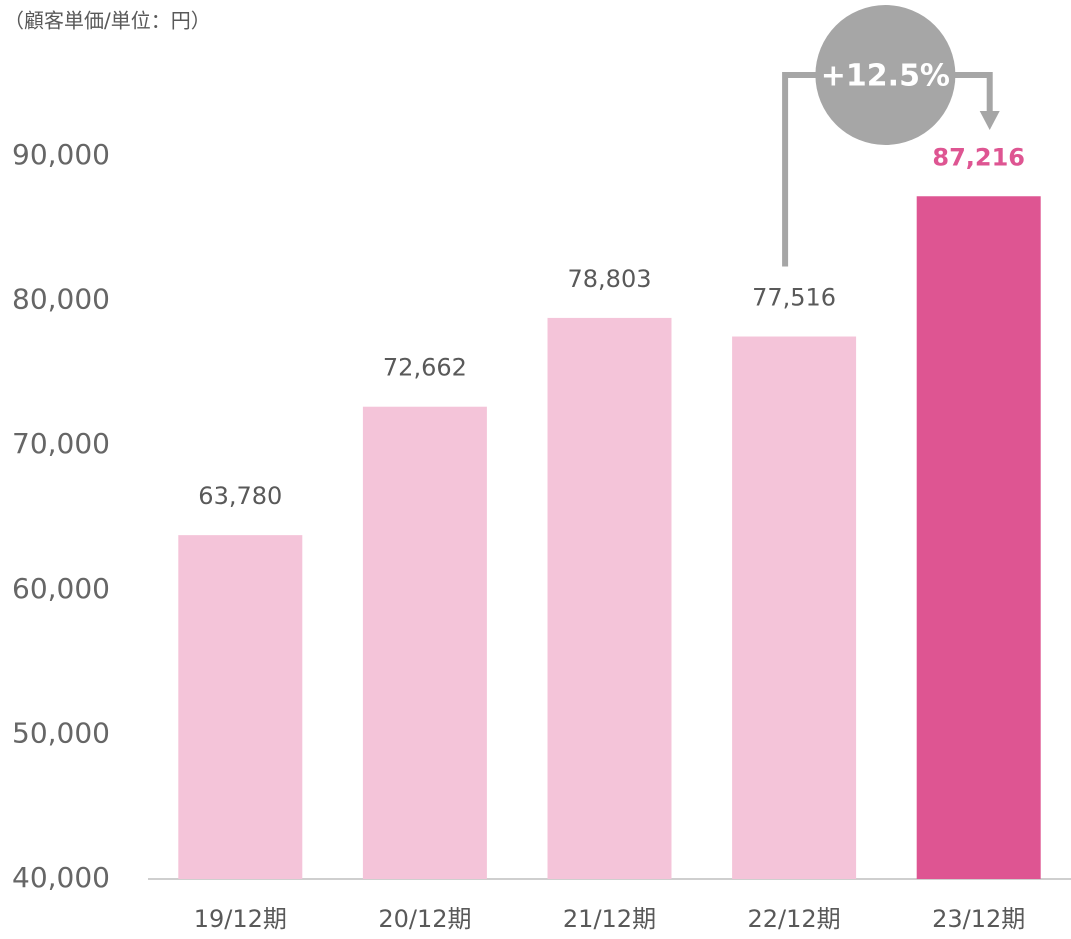  I want to click on growth-annotation: +12.5%, so click(885, 76).